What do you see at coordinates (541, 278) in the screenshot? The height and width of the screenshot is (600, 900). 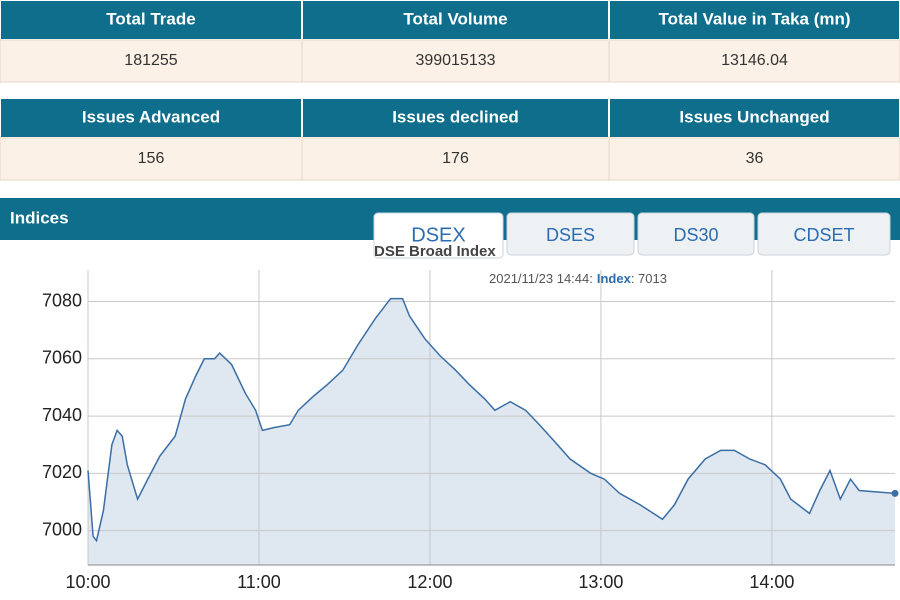 I see `tooltip-prefix: 2021/11/23 14:44:` at bounding box center [541, 278].